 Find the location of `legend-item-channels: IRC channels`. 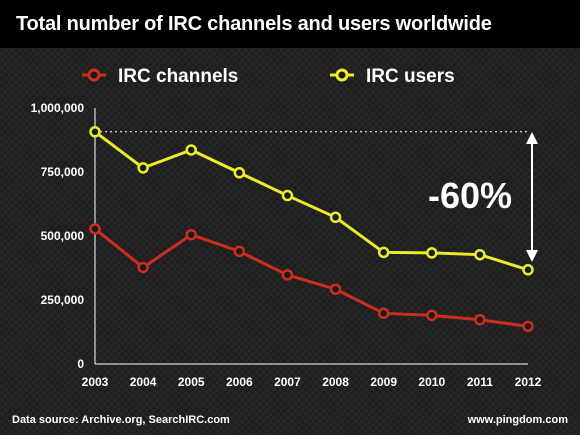

legend-item-channels: IRC channels is located at coordinates (160, 76).